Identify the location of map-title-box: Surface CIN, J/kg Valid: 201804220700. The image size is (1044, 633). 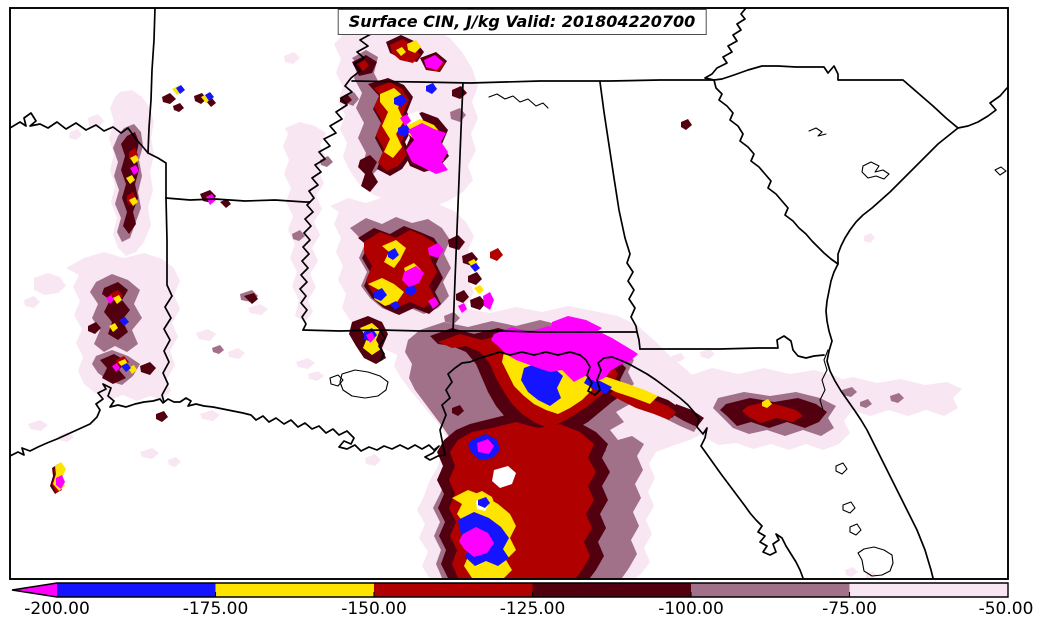
(522, 22).